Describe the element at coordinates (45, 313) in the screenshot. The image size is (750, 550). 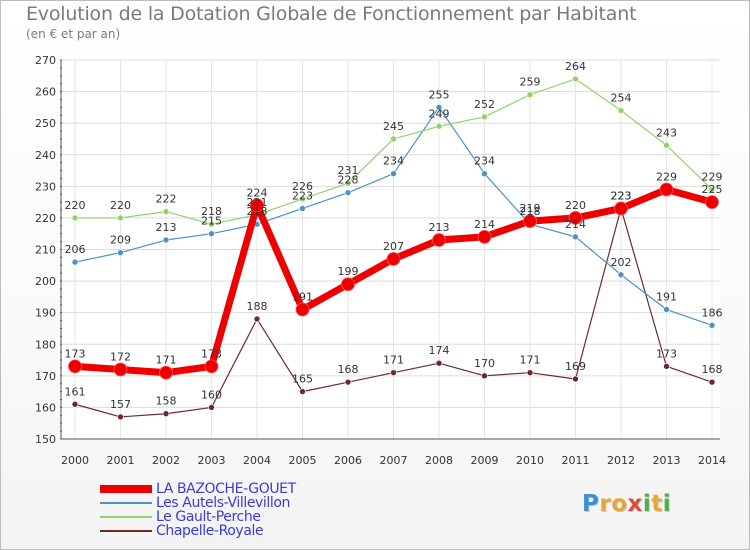
I see `y-tick-label: 190` at that location.